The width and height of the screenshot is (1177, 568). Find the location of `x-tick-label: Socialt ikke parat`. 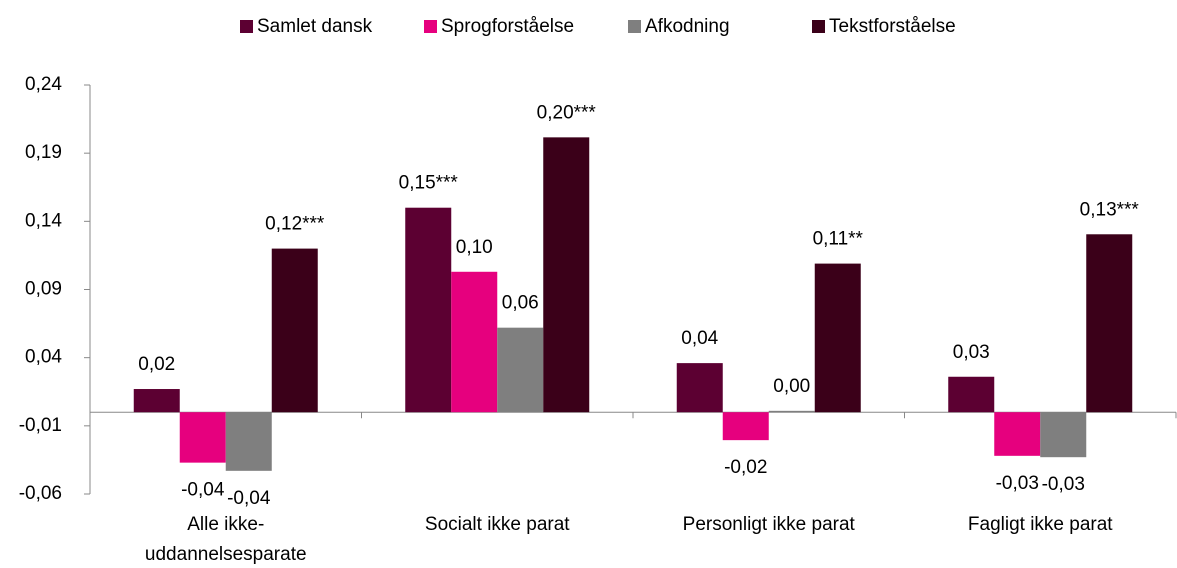

x-tick-label: Socialt ikke parat is located at coordinates (497, 524).